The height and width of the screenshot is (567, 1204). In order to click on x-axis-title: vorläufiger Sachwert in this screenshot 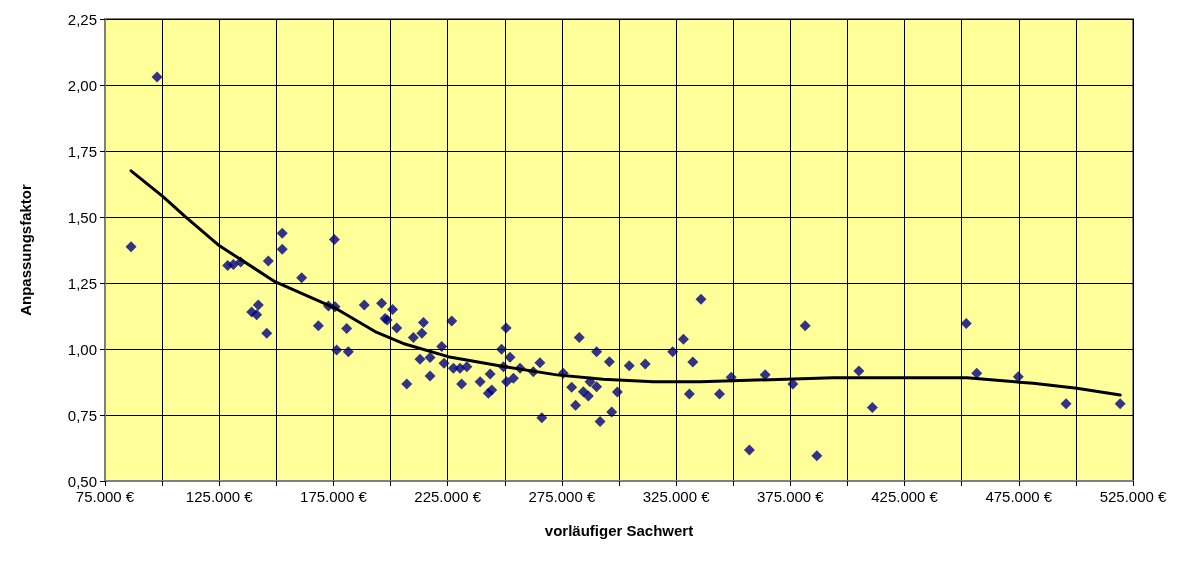, I will do `click(619, 530)`.